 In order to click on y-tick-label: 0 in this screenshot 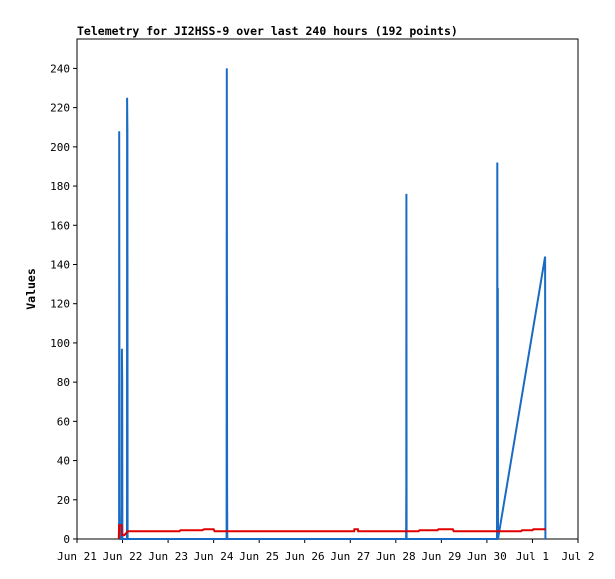, I will do `click(66, 539)`.